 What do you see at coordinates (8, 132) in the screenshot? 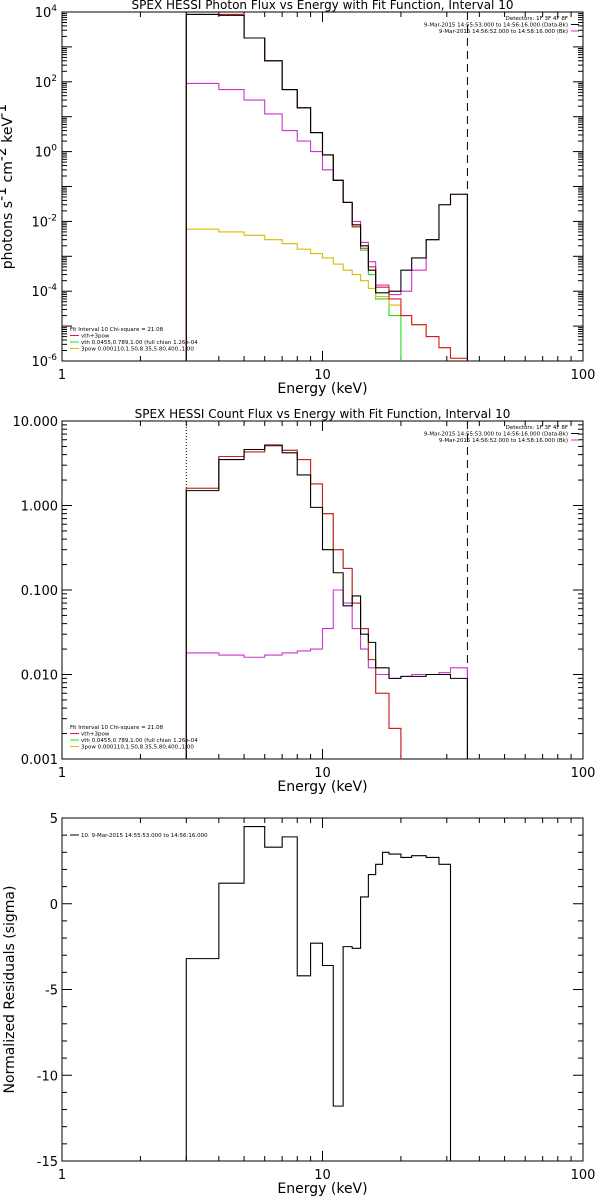
I see `y-axis-label-part: keV` at bounding box center [8, 132].